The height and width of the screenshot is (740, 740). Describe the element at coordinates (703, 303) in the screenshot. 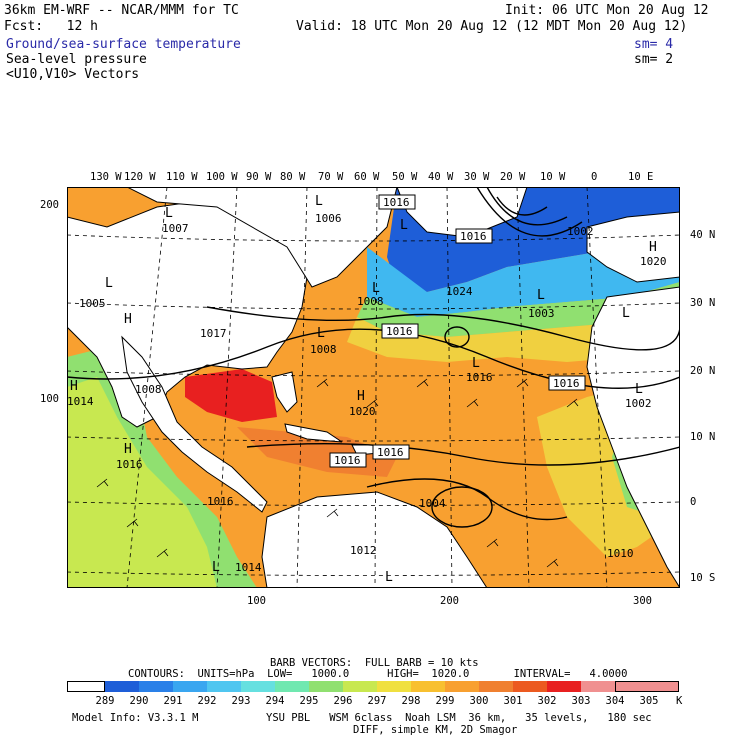

I see `lat-label: 30 N` at that location.